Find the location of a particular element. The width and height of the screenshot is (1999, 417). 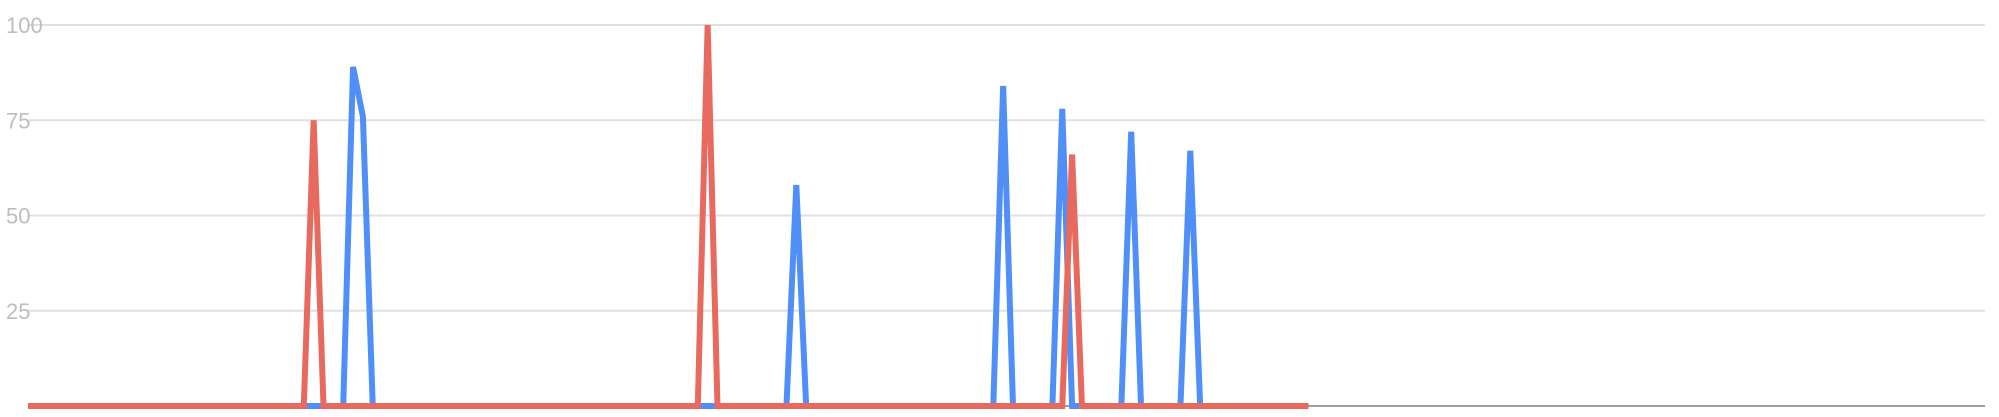

y-tick-label: 50 is located at coordinates (18, 216).